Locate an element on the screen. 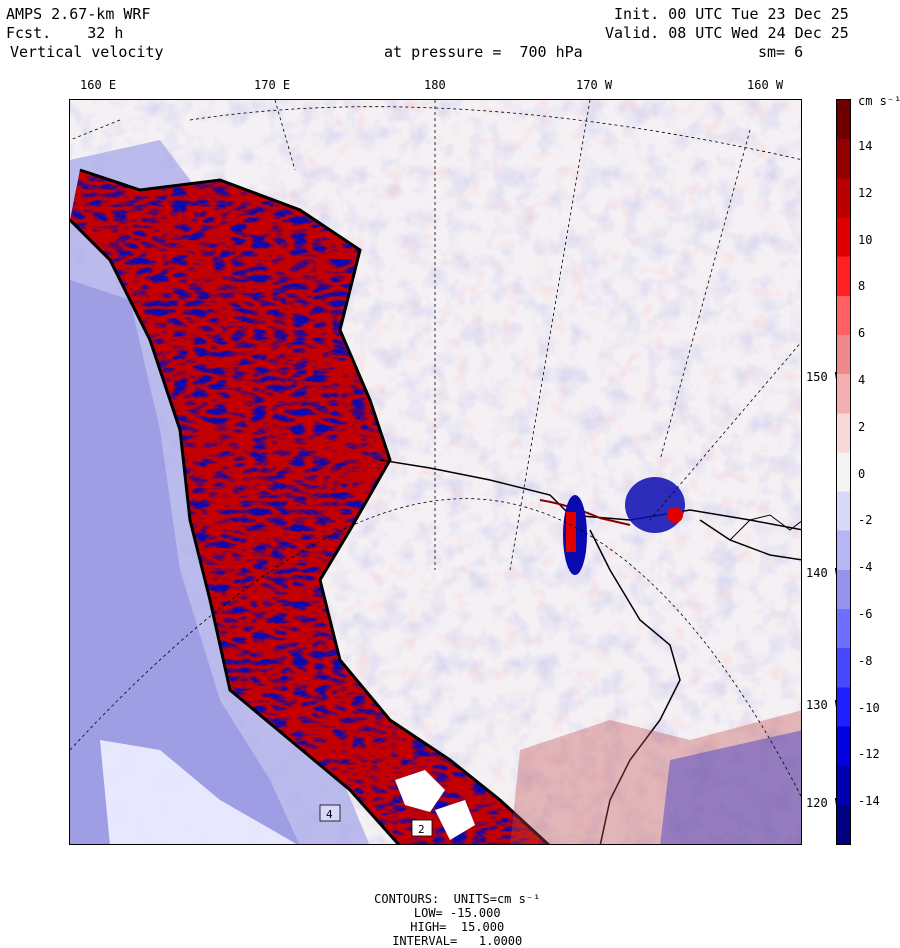 This screenshot has width=900, height=948. contour-high: HIGH= 15.000 is located at coordinates (457, 927).